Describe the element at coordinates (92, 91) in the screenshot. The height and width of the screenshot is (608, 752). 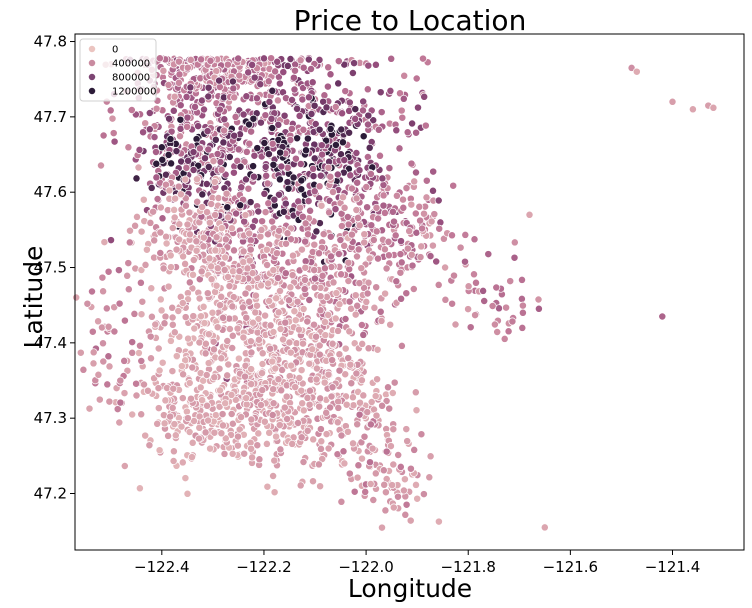
I see `legend-marker` at that location.